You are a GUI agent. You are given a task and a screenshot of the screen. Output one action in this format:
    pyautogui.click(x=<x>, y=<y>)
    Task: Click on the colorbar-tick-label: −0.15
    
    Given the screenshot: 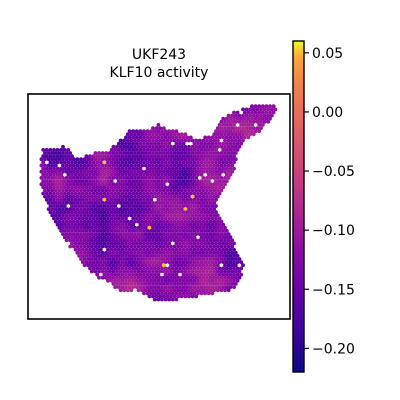 What is the action you would take?
    pyautogui.click(x=333, y=290)
    